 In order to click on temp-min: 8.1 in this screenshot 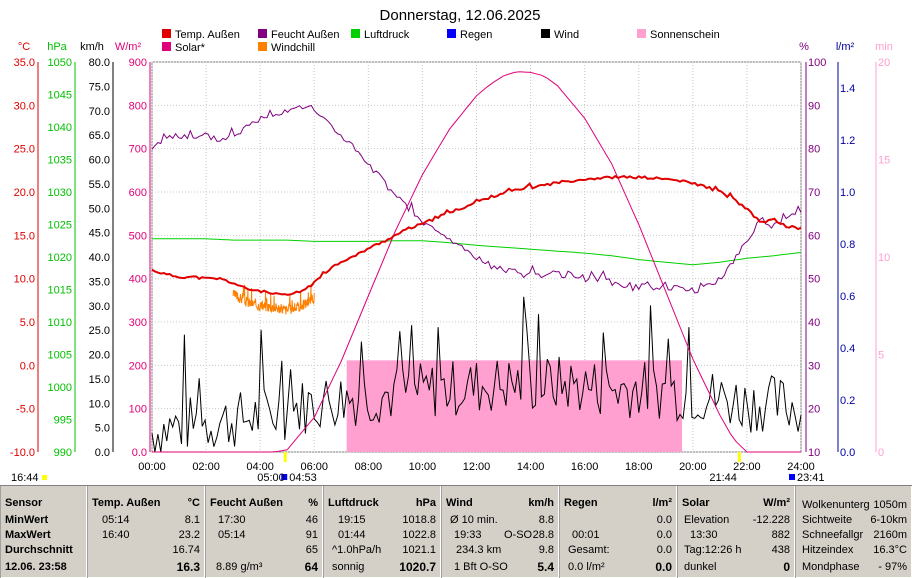, I will do `click(192, 520)`.